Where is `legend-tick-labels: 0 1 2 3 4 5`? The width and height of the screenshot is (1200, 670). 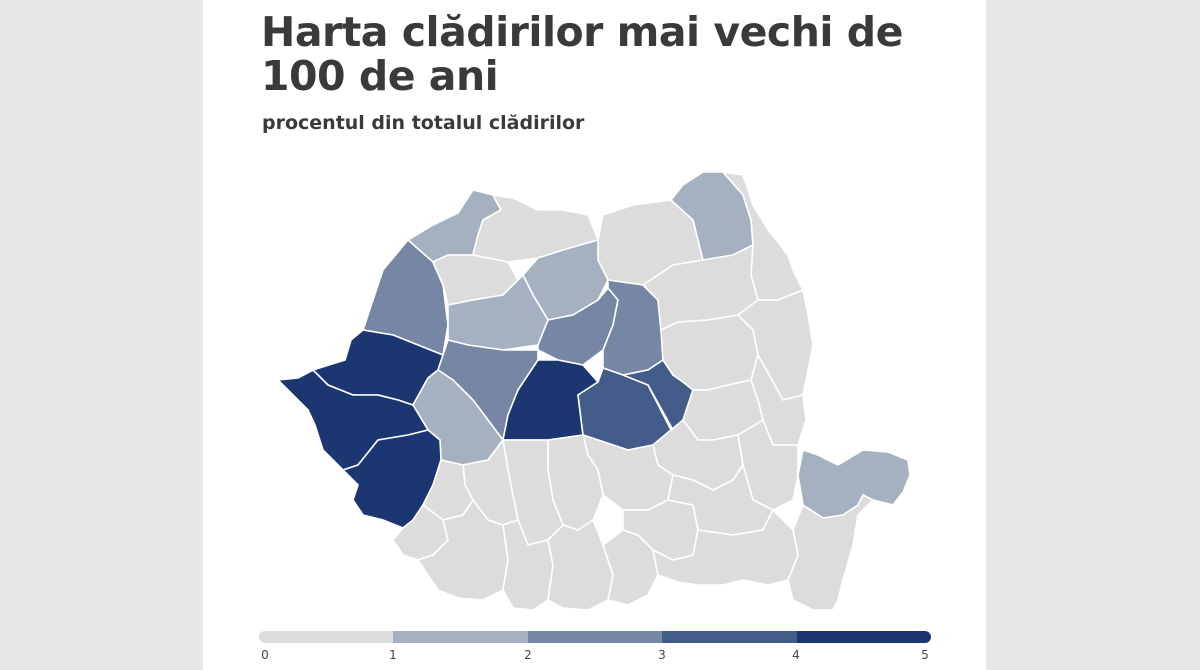 legend-tick-labels: 0 1 2 3 4 5 is located at coordinates (595, 658).